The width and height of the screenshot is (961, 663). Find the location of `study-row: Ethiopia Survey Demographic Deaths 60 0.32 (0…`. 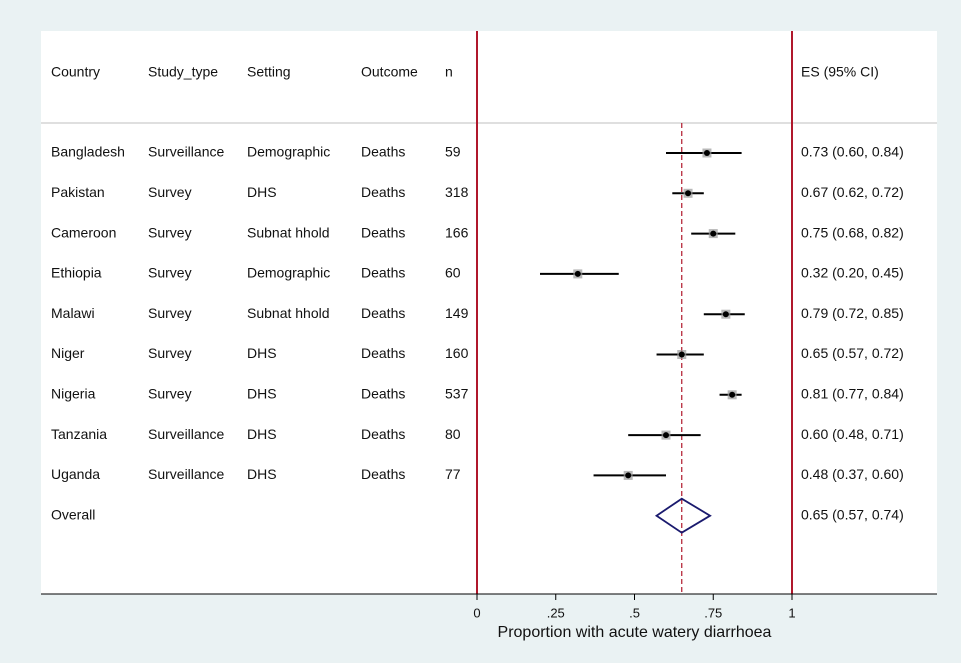

study-row: Ethiopia Survey Demographic Deaths 60 0.32 (0… is located at coordinates (477, 273).